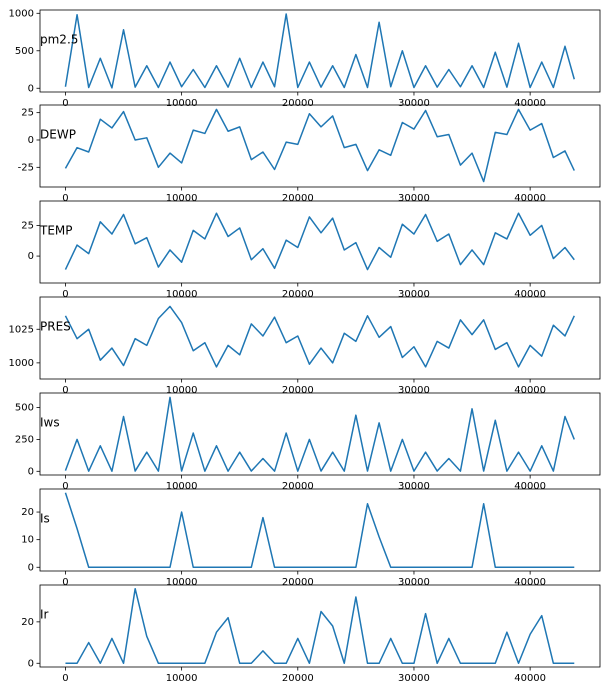 The image size is (608, 687). What do you see at coordinates (45, 519) in the screenshot?
I see `y-axis-label: Is` at bounding box center [45, 519].